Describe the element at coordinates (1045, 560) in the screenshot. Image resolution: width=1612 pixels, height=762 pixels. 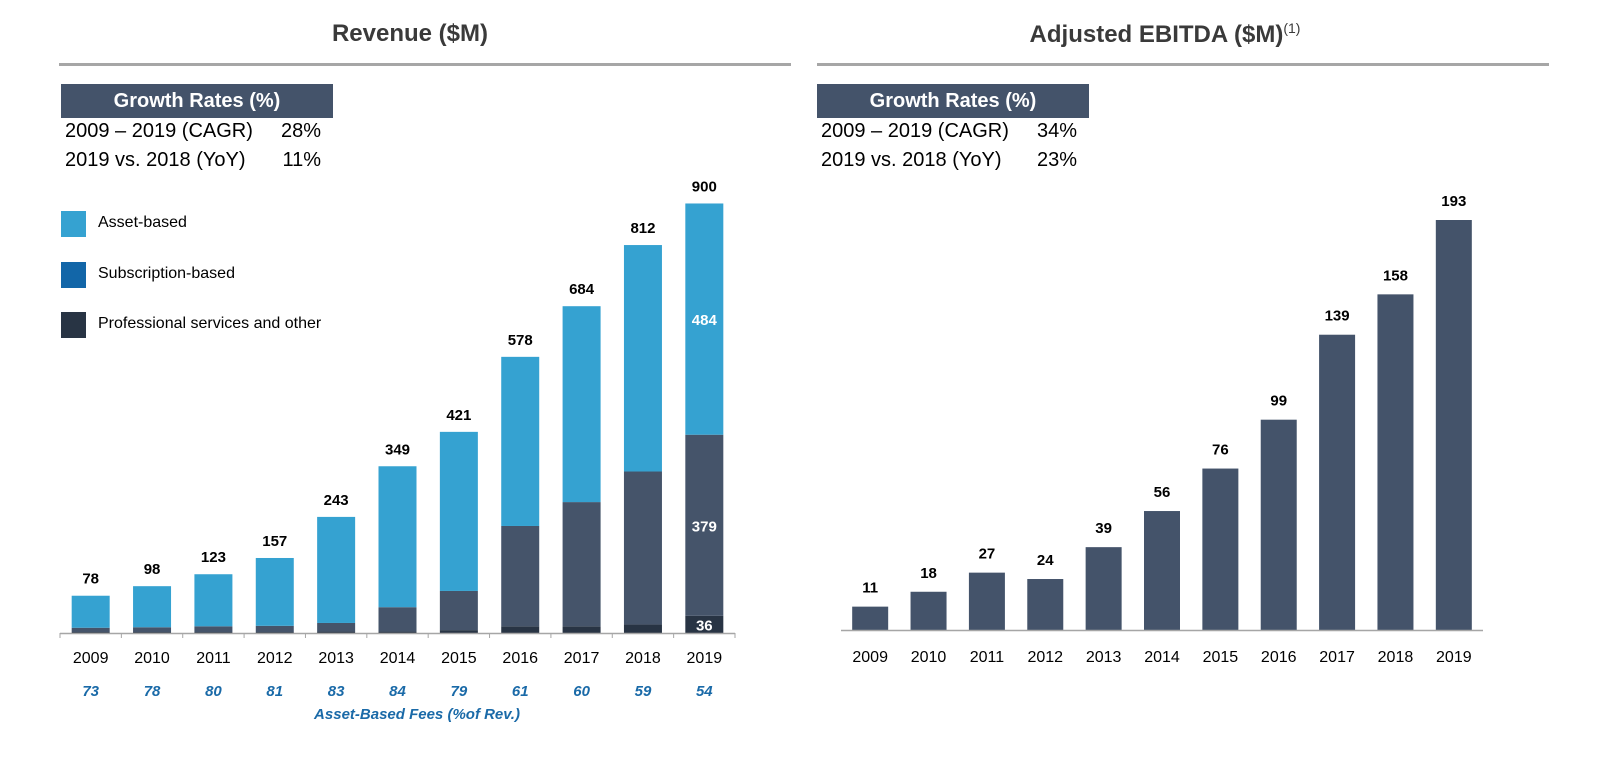
I see `bar-value-label: 24` at that location.